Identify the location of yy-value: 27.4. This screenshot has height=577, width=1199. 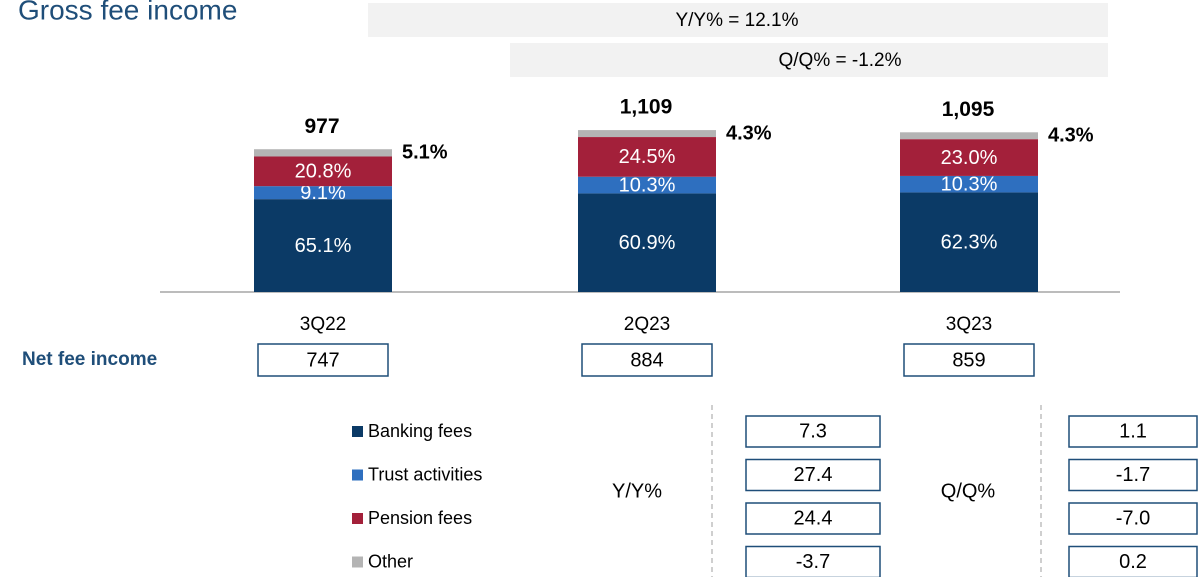
(813, 475).